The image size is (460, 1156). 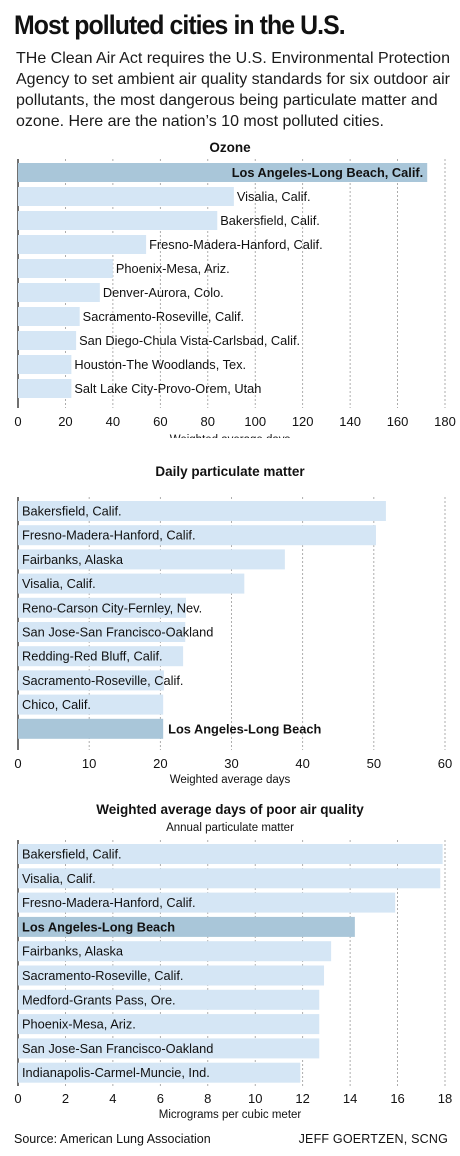 What do you see at coordinates (112, 1098) in the screenshot?
I see `tick-label: 4` at bounding box center [112, 1098].